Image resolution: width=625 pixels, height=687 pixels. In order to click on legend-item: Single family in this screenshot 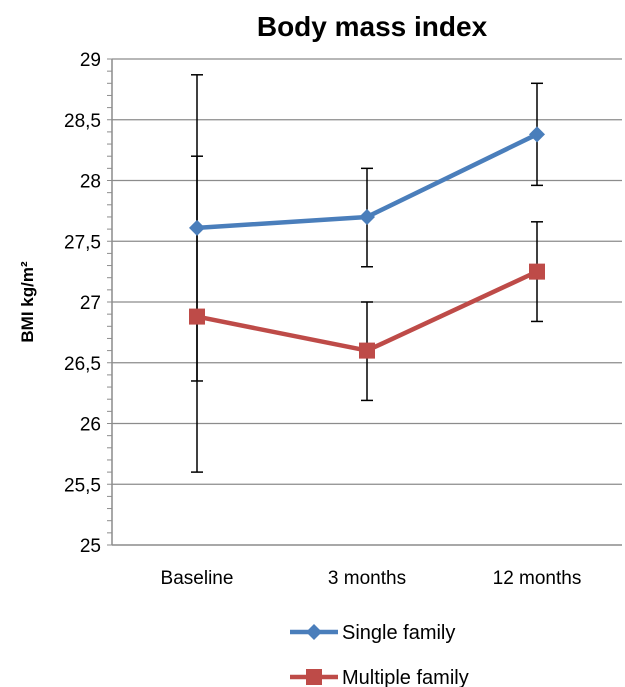, I will do `click(372, 633)`.